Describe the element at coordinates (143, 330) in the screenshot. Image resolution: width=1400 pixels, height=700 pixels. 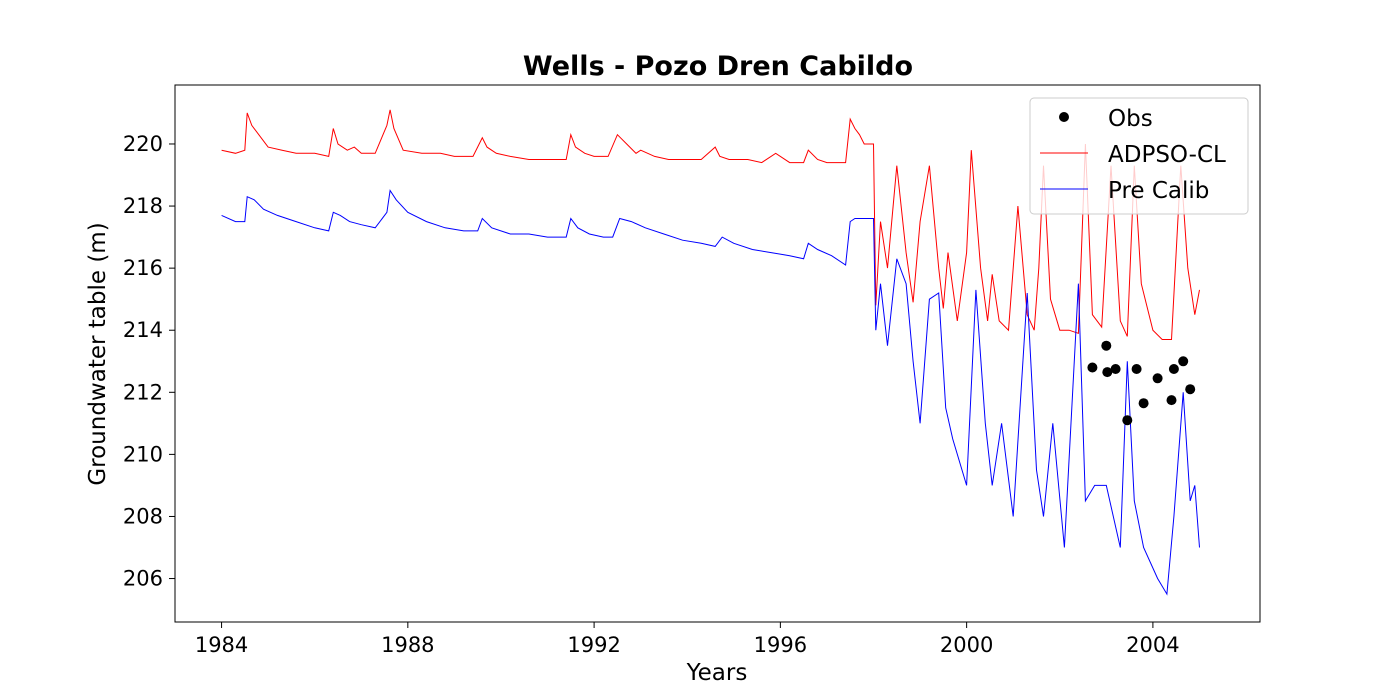
I see `y-tick-label: 214` at that location.